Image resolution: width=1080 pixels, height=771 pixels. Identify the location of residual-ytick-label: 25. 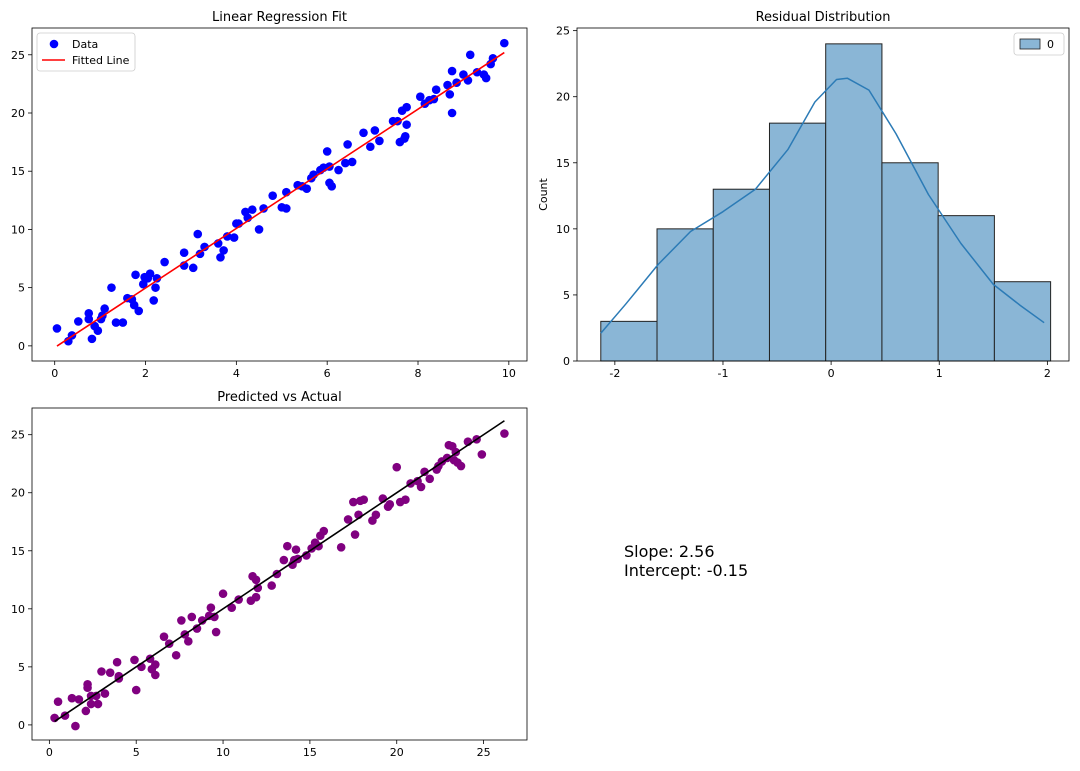
(563, 31).